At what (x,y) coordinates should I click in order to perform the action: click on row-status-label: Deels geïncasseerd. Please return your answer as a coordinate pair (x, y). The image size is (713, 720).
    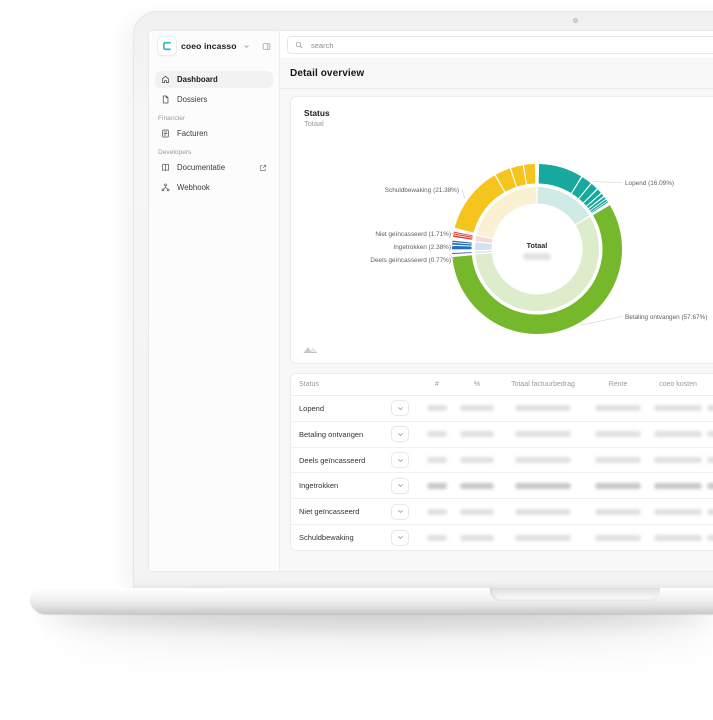
    Looking at the image, I should click on (332, 460).